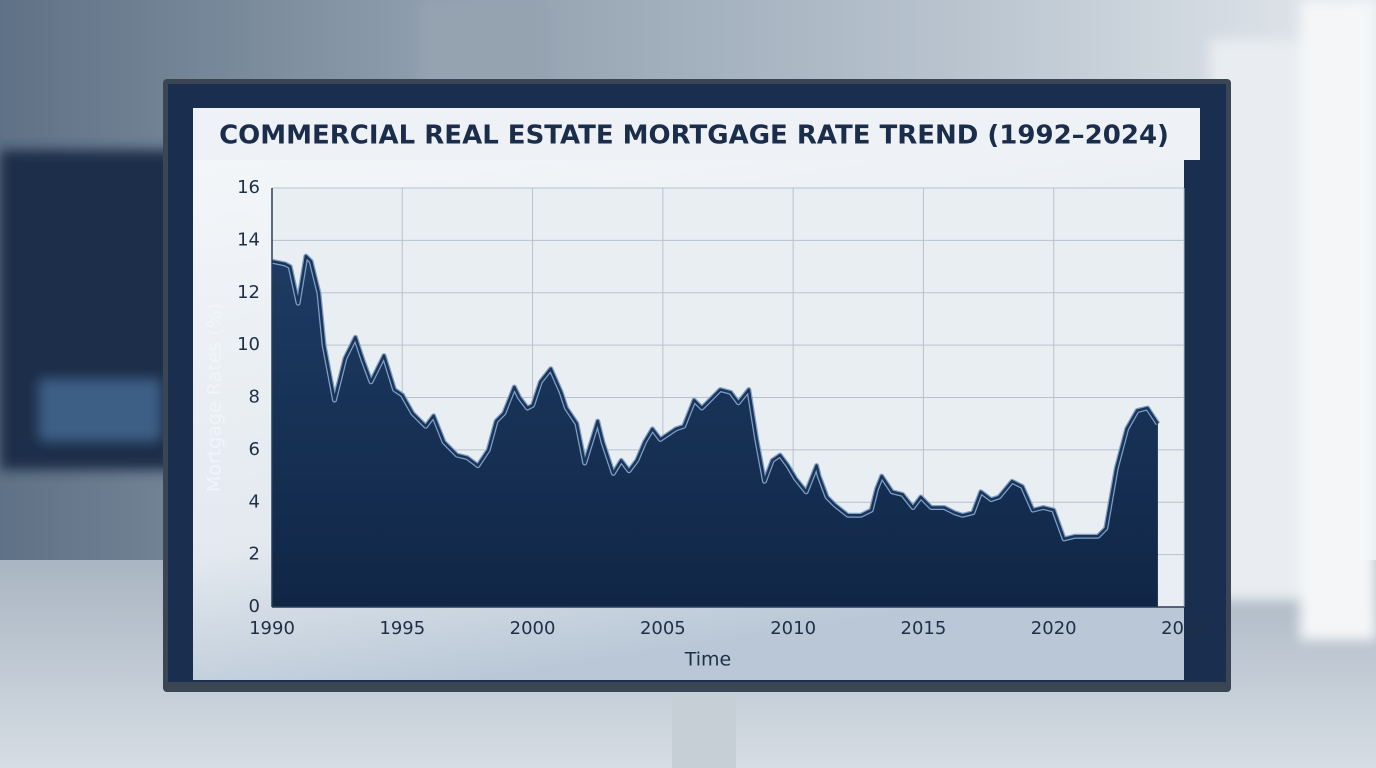  What do you see at coordinates (254, 397) in the screenshot?
I see `y-tick-label: 8` at bounding box center [254, 397].